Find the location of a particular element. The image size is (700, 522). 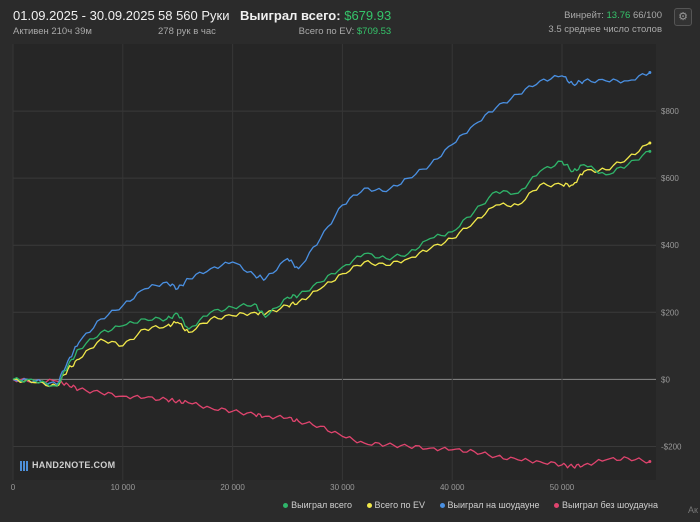

logo-icon is located at coordinates (24, 465).